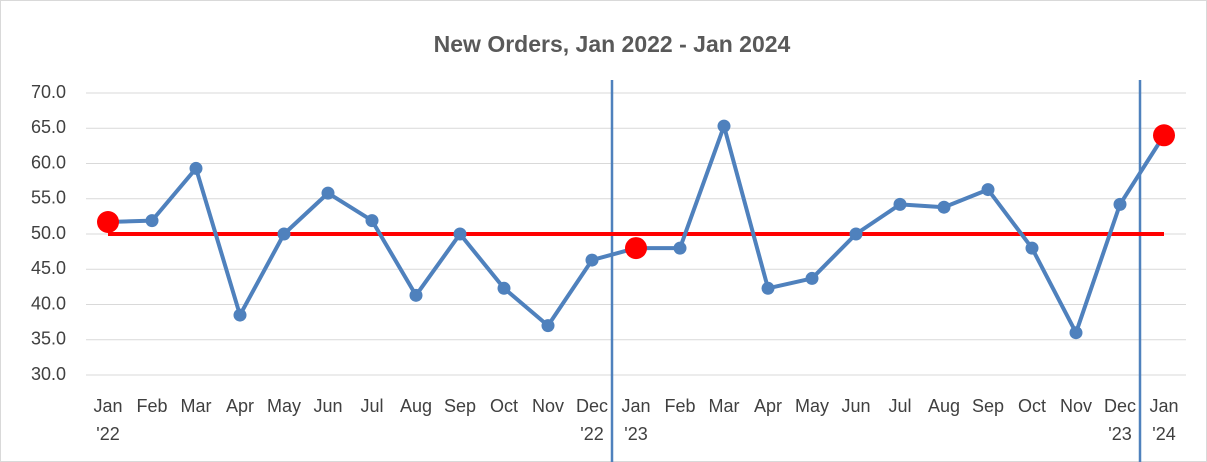  I want to click on chart-title: New Orders, Jan 2022 - Jan 2024, so click(612, 44).